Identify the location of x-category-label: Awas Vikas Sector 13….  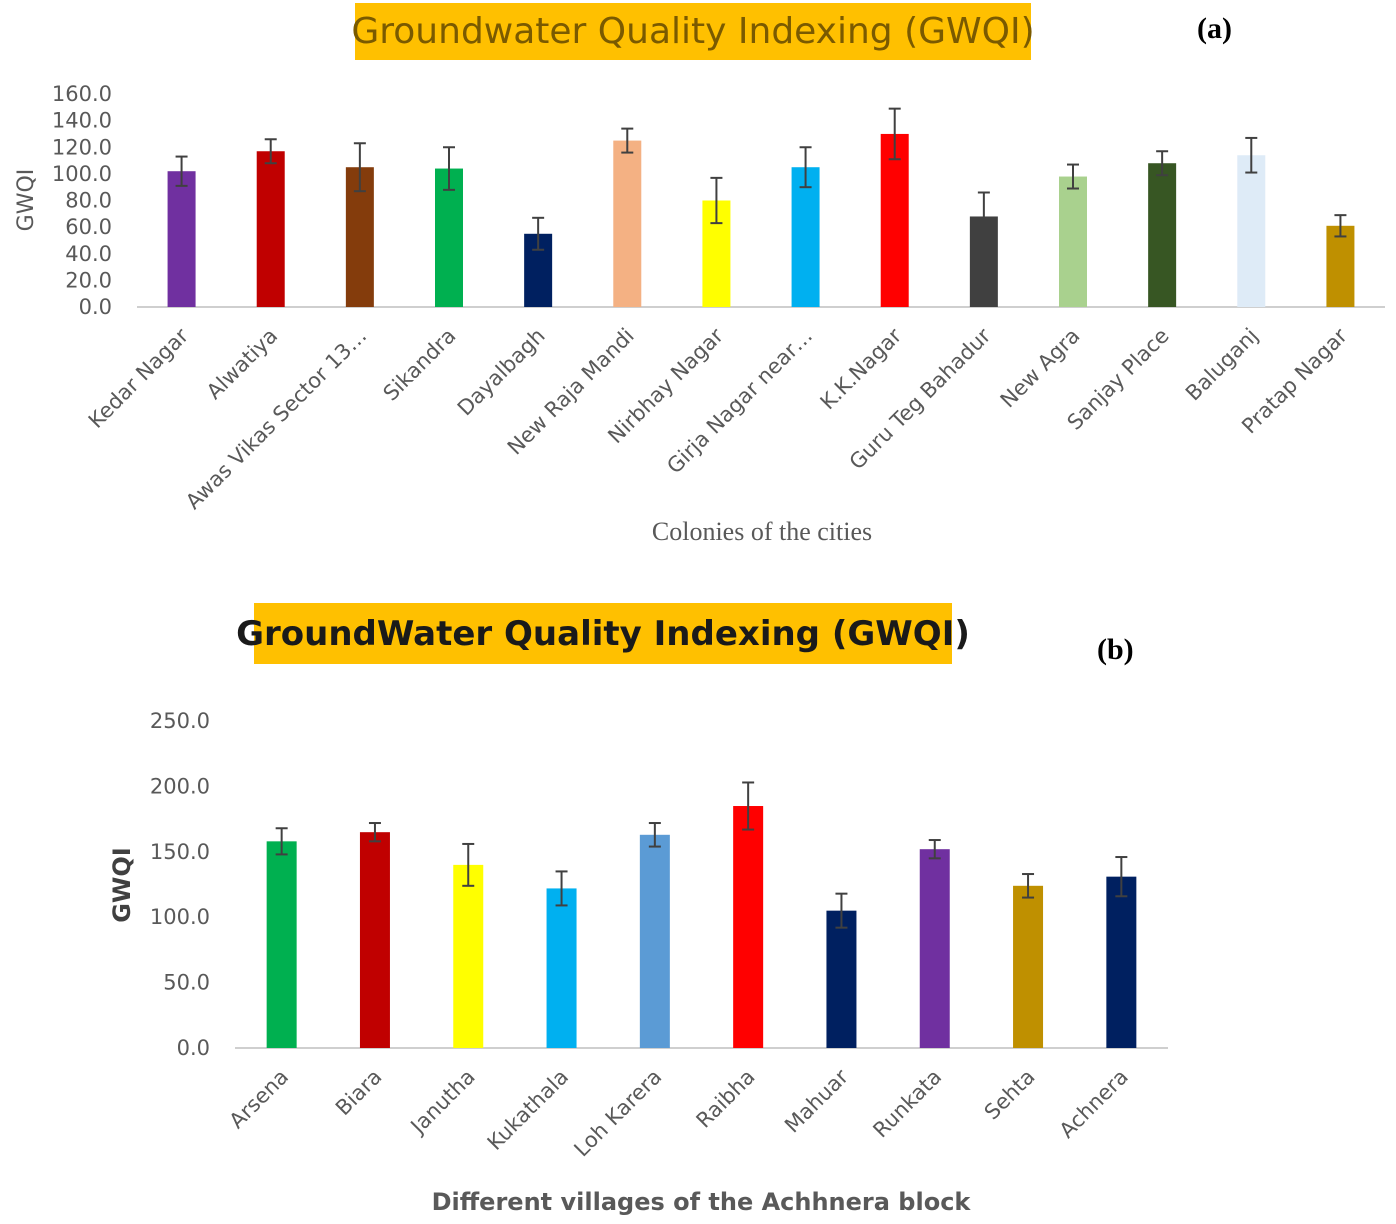
(276, 419).